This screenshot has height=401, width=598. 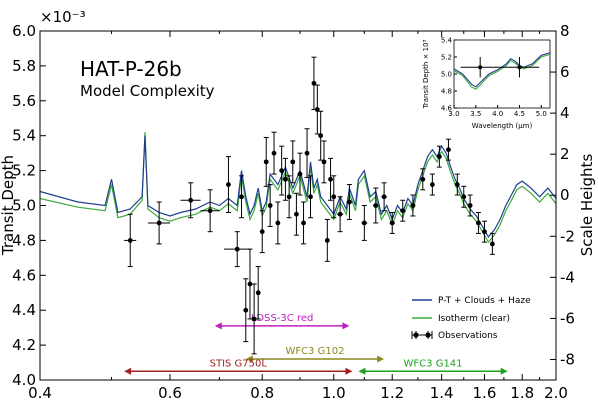 I want to click on x-tick-label: 1.6, so click(x=485, y=392).